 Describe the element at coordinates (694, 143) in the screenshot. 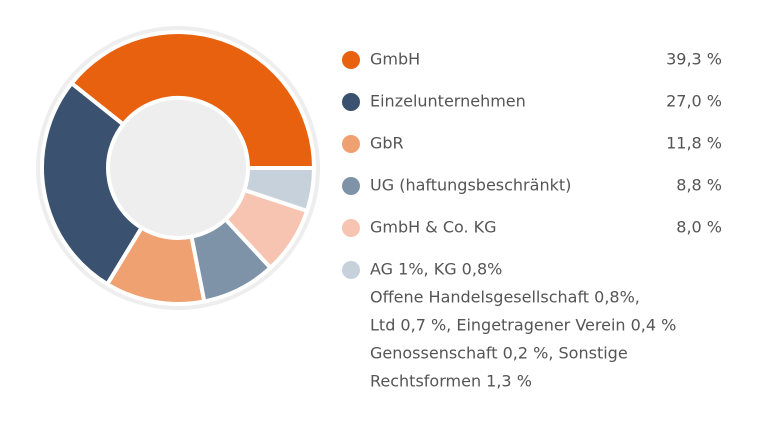

I see `value-label: 11,8 %` at that location.